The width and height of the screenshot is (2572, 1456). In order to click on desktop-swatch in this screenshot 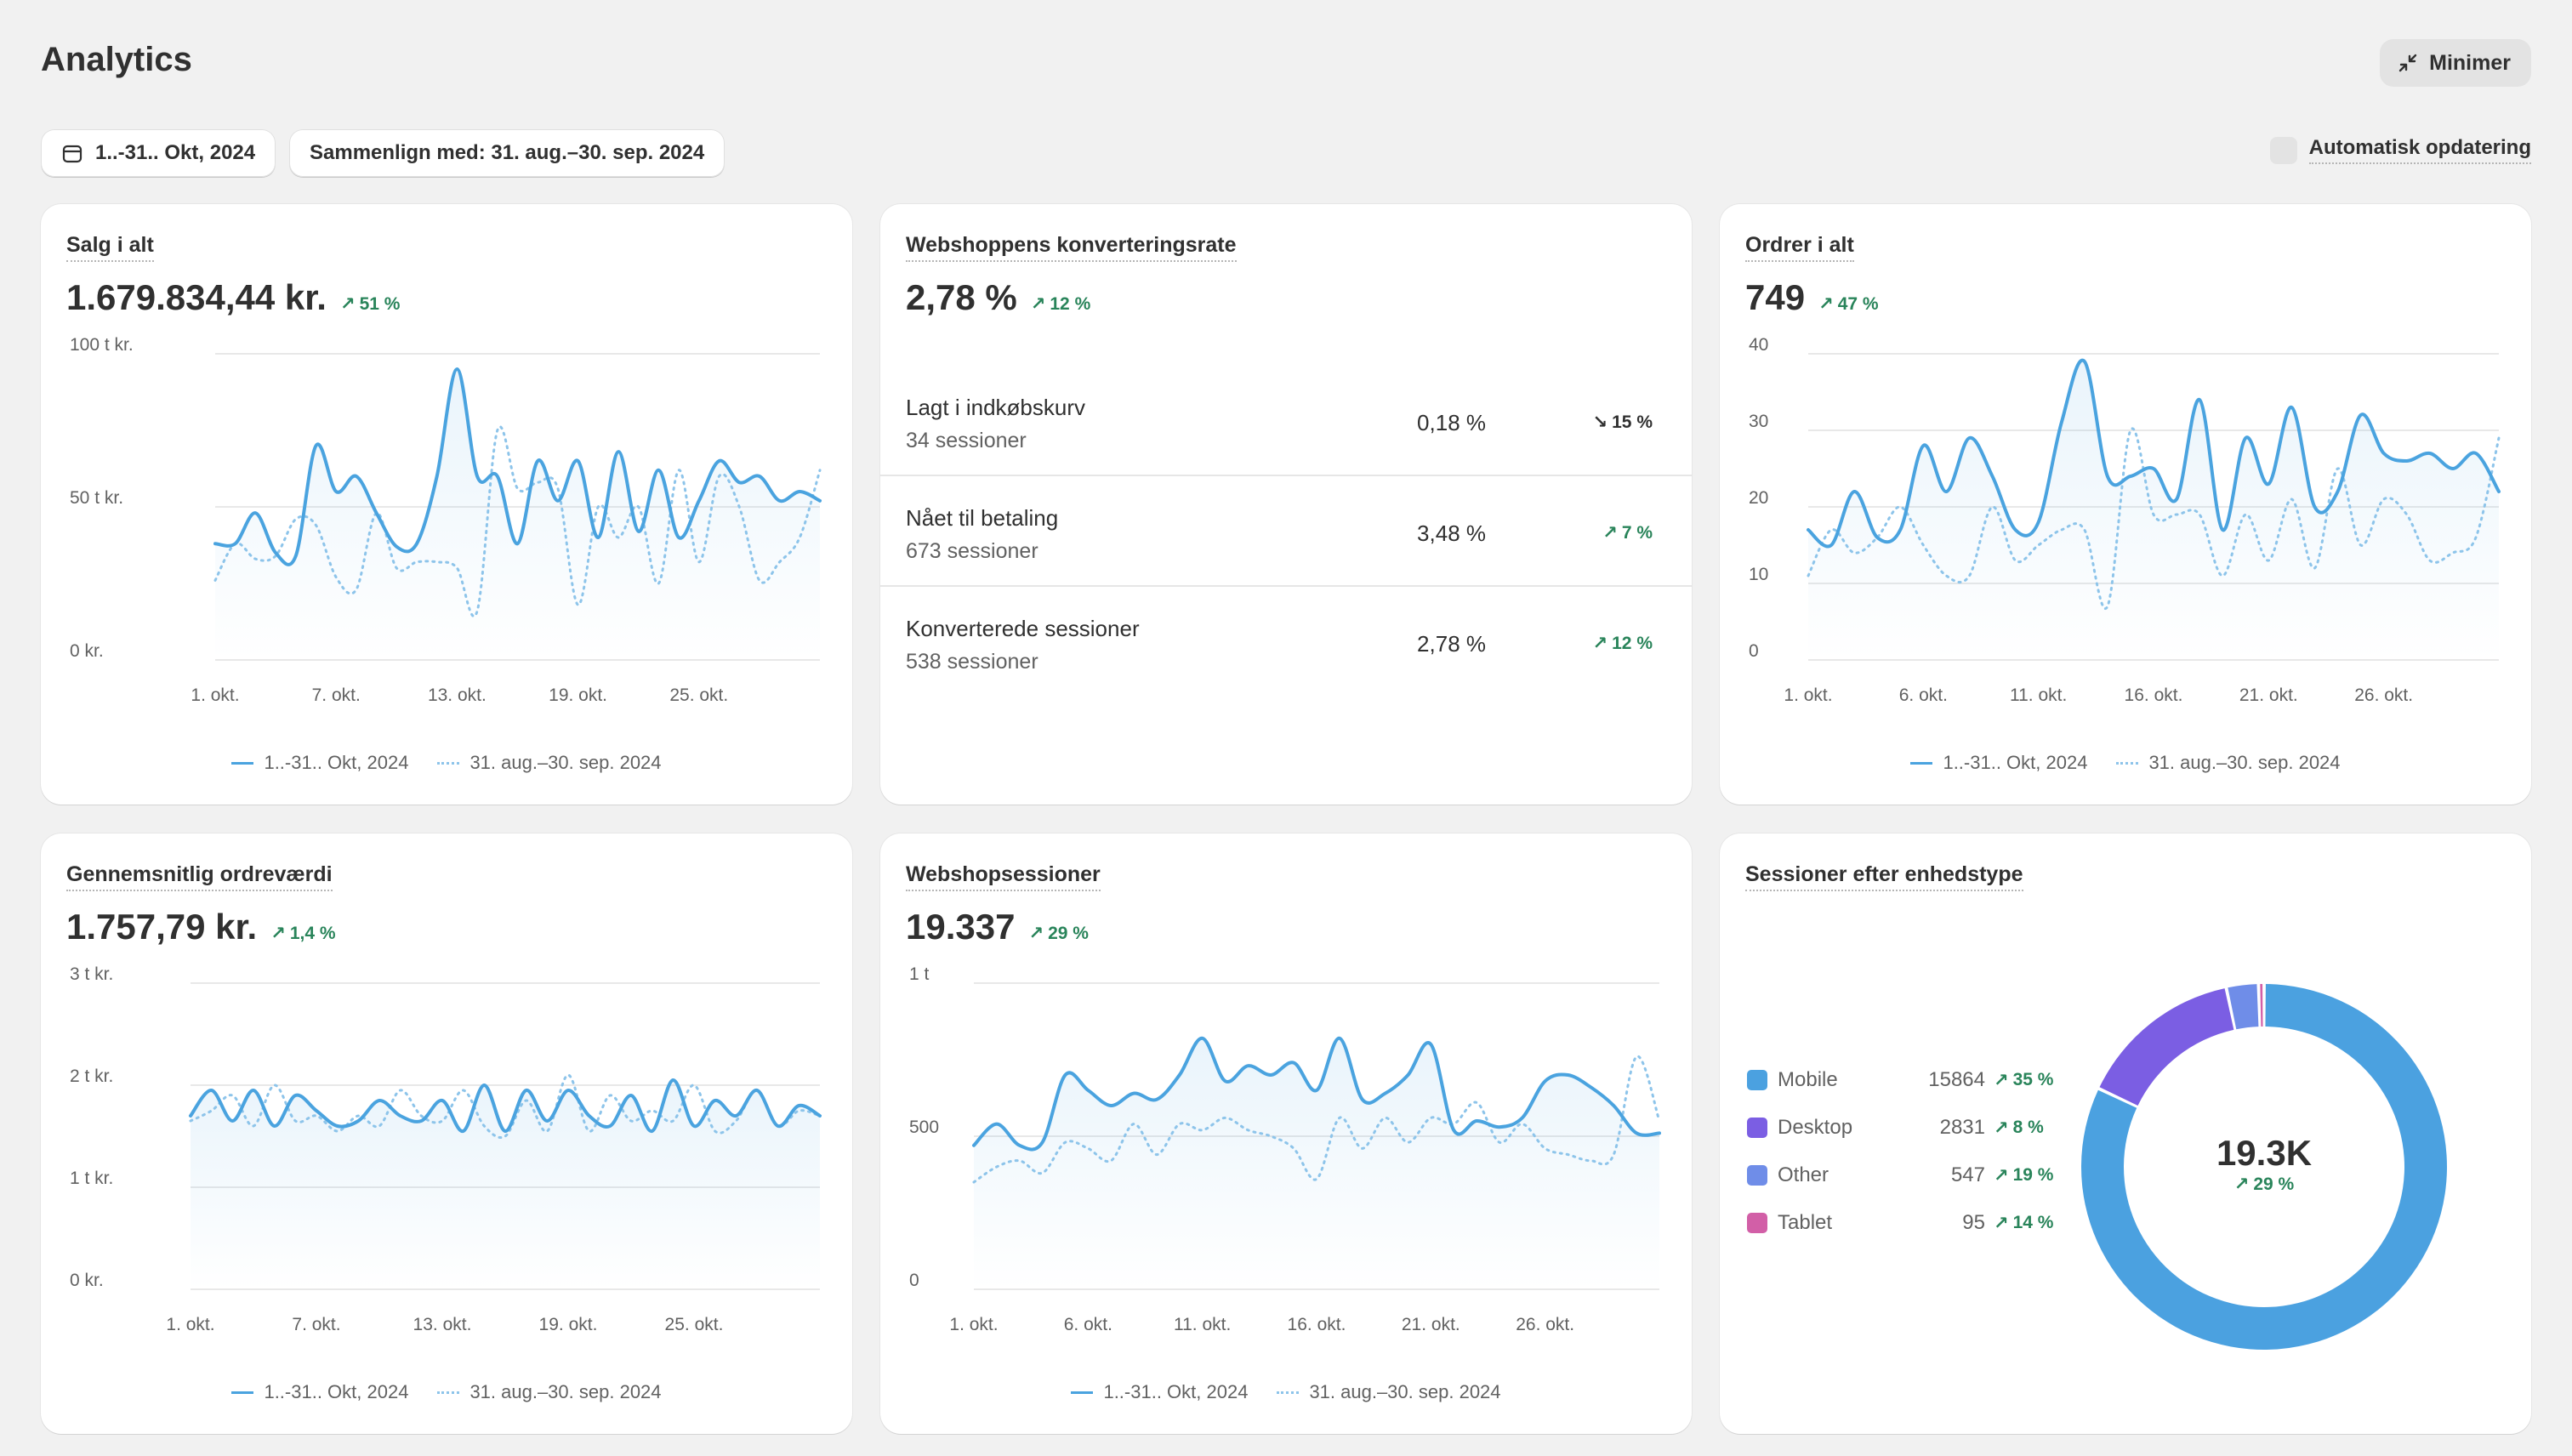, I will do `click(1757, 1128)`.